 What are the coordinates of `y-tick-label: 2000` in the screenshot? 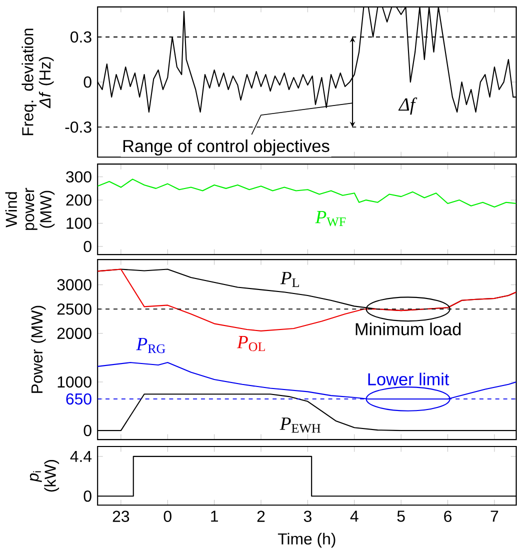 It's located at (74, 334).